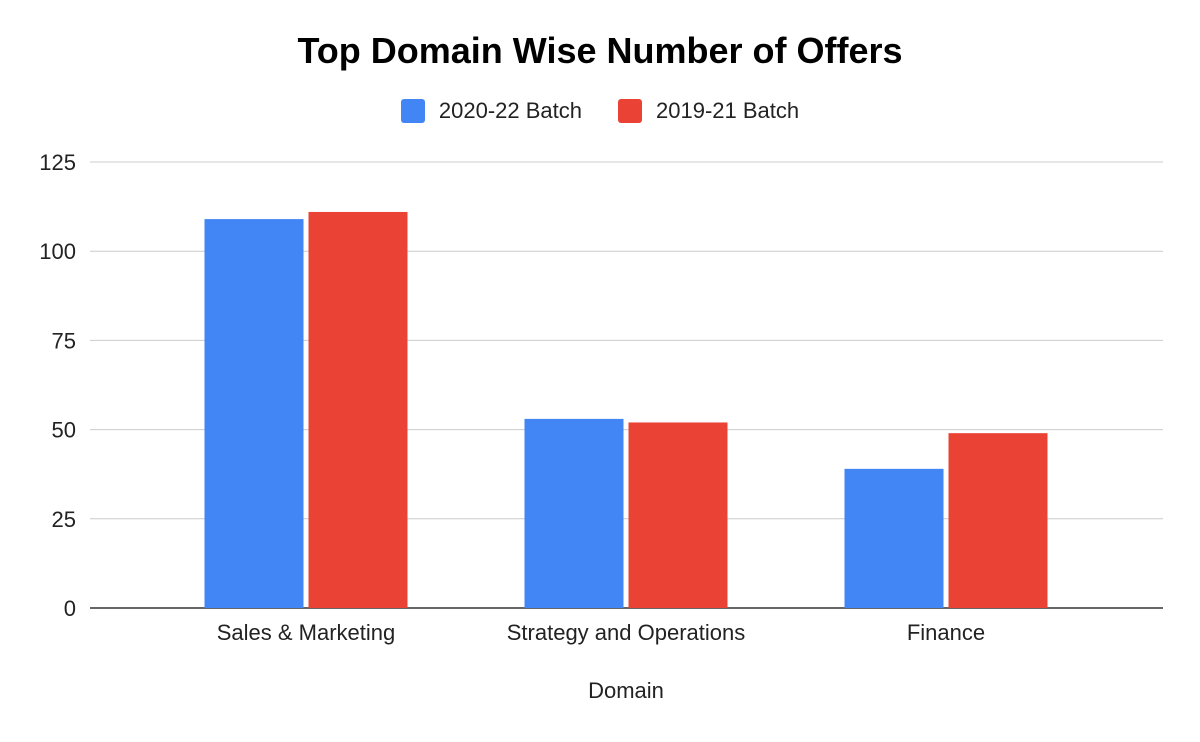  I want to click on x-tick-label: Finance, so click(946, 632).